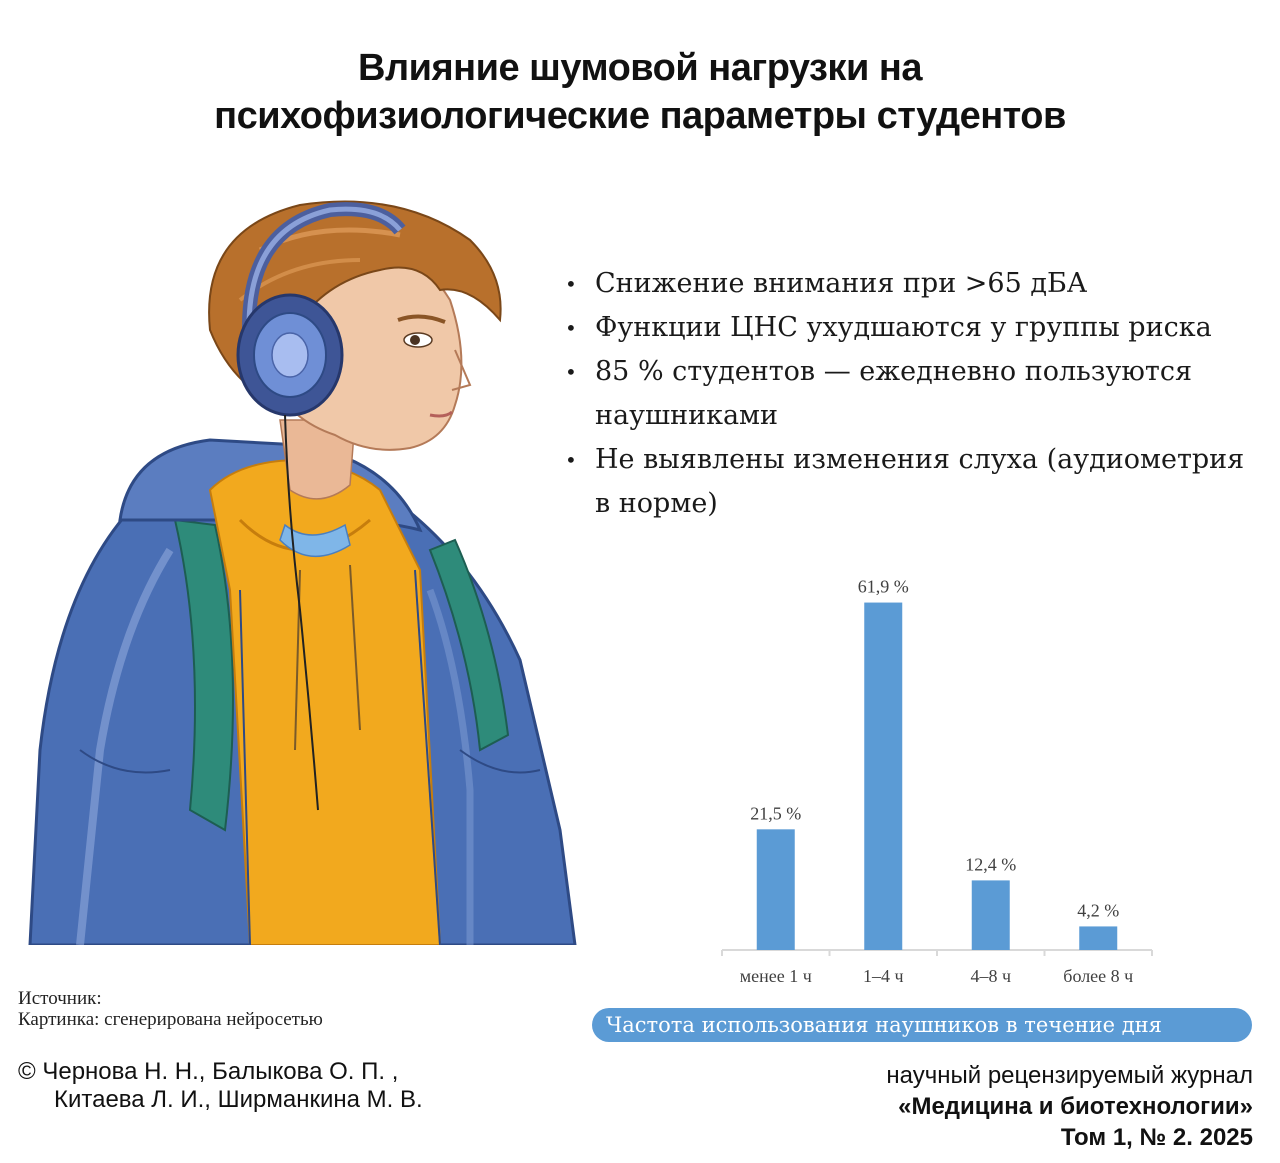  Describe the element at coordinates (883, 587) in the screenshot. I see `data-label: 61,9 %` at that location.